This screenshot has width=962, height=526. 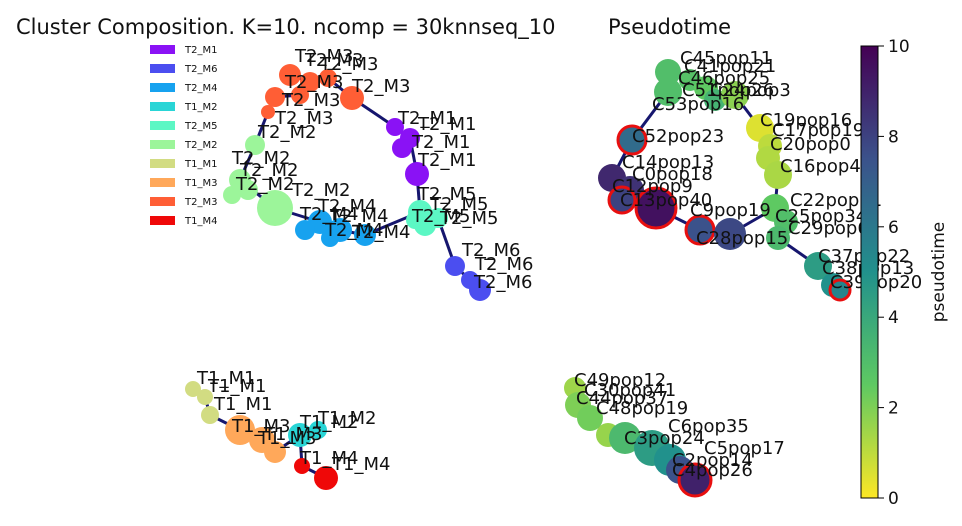 I want to click on legend-label: T2_M3, so click(x=200, y=202).